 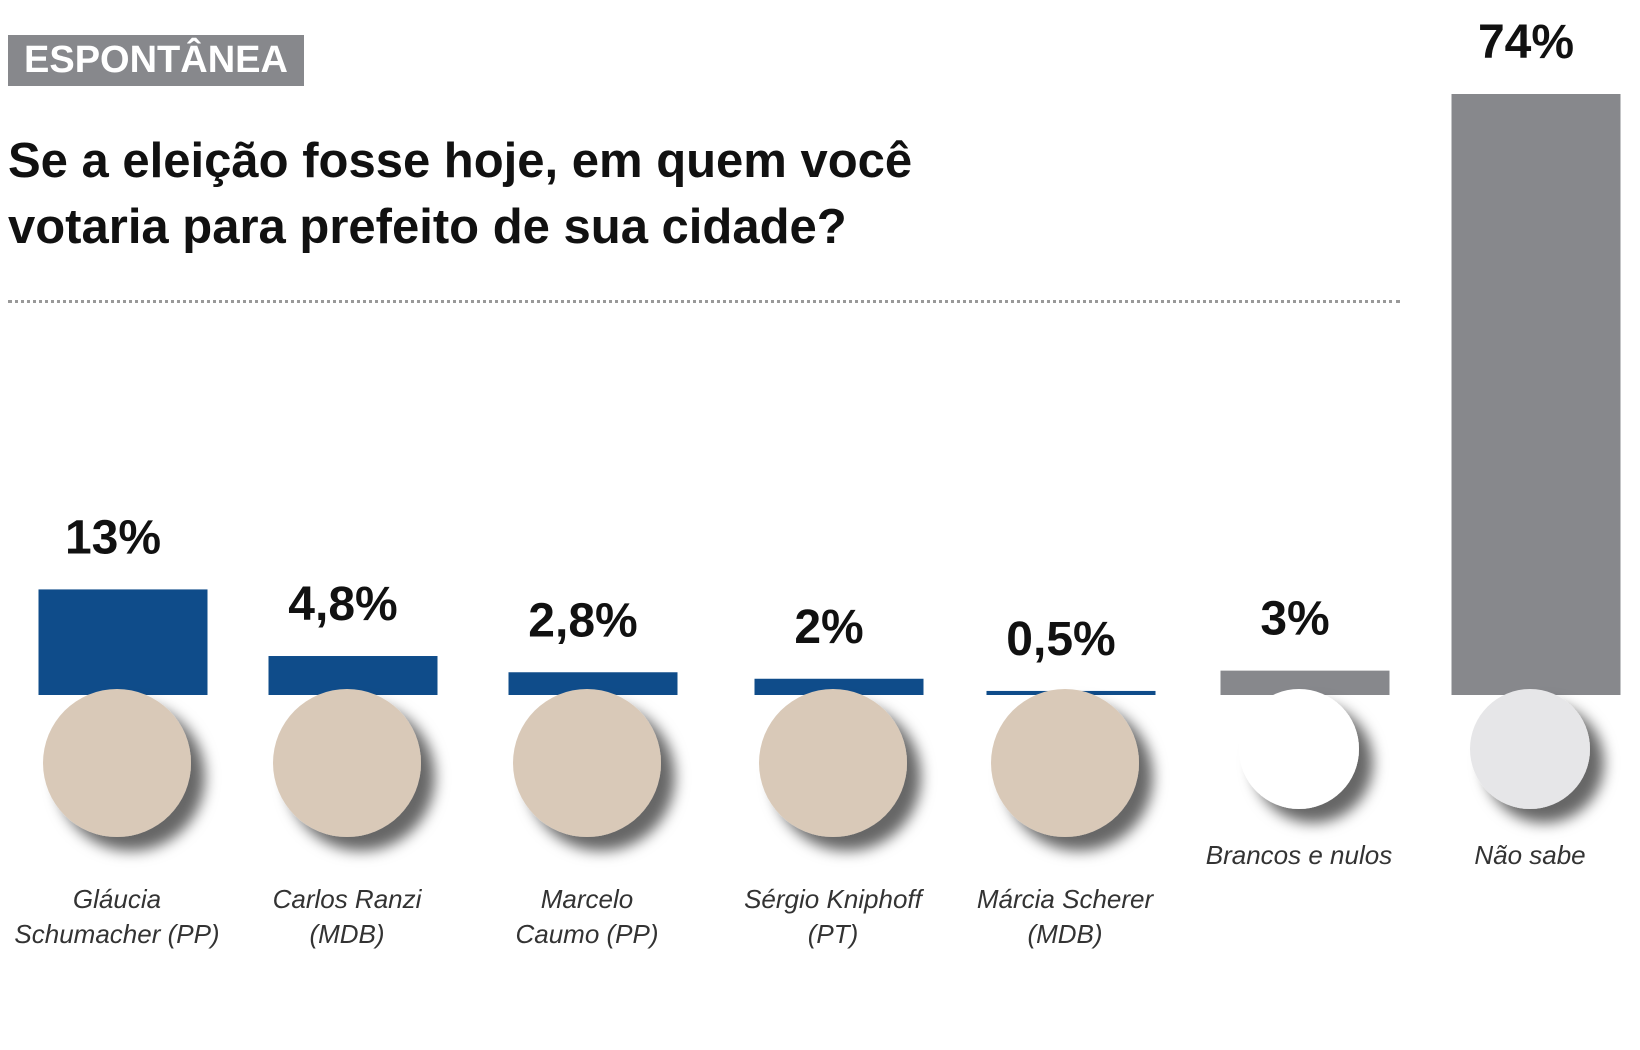 I want to click on category-label: Gláucia Schumacher (PP), so click(x=117, y=916).